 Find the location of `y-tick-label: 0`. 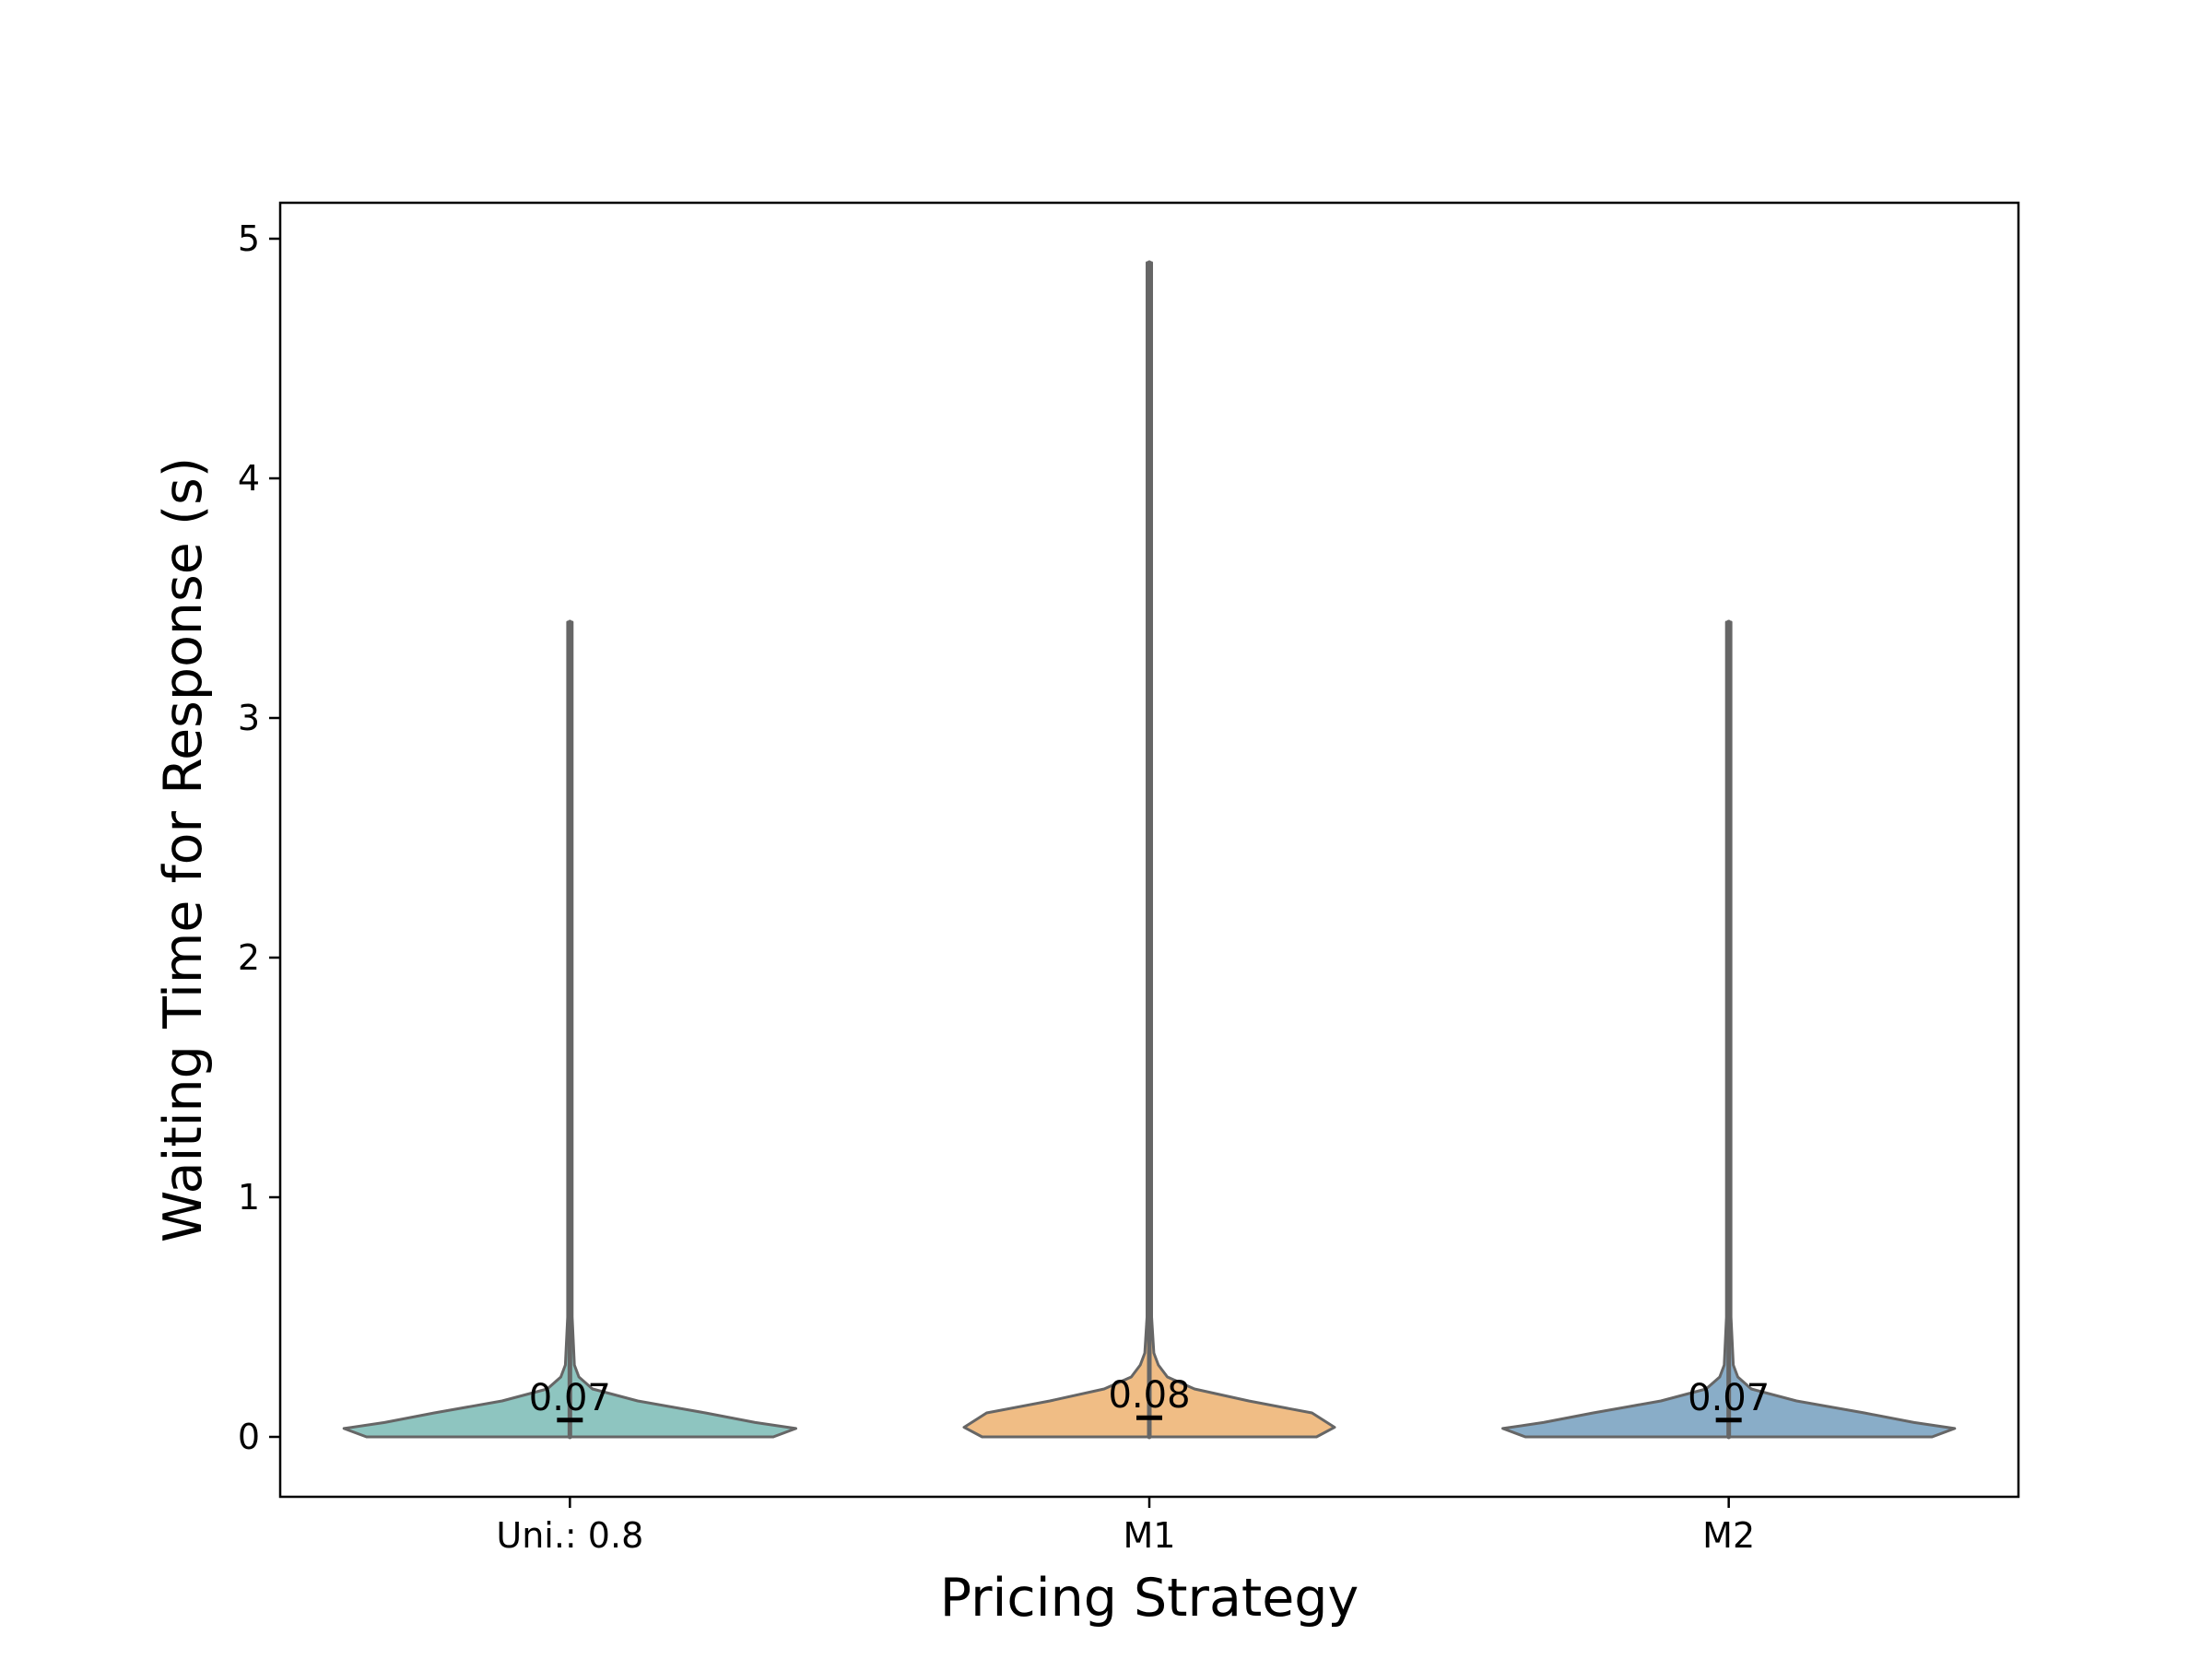

y-tick-label: 0 is located at coordinates (249, 1437).